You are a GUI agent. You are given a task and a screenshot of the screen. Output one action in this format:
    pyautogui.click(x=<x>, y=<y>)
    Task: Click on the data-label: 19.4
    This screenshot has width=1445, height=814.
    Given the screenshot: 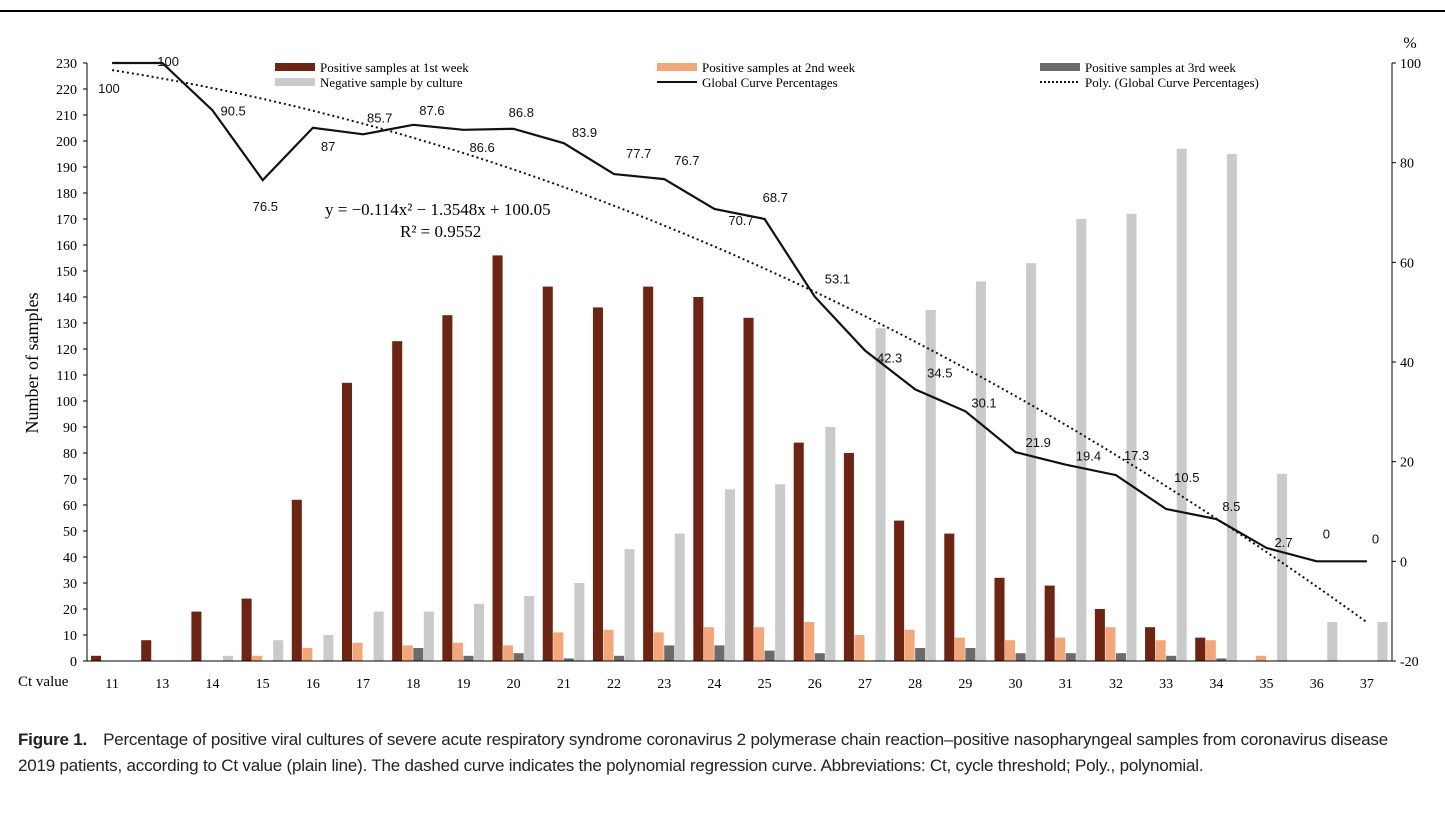 What is the action you would take?
    pyautogui.click(x=1088, y=456)
    